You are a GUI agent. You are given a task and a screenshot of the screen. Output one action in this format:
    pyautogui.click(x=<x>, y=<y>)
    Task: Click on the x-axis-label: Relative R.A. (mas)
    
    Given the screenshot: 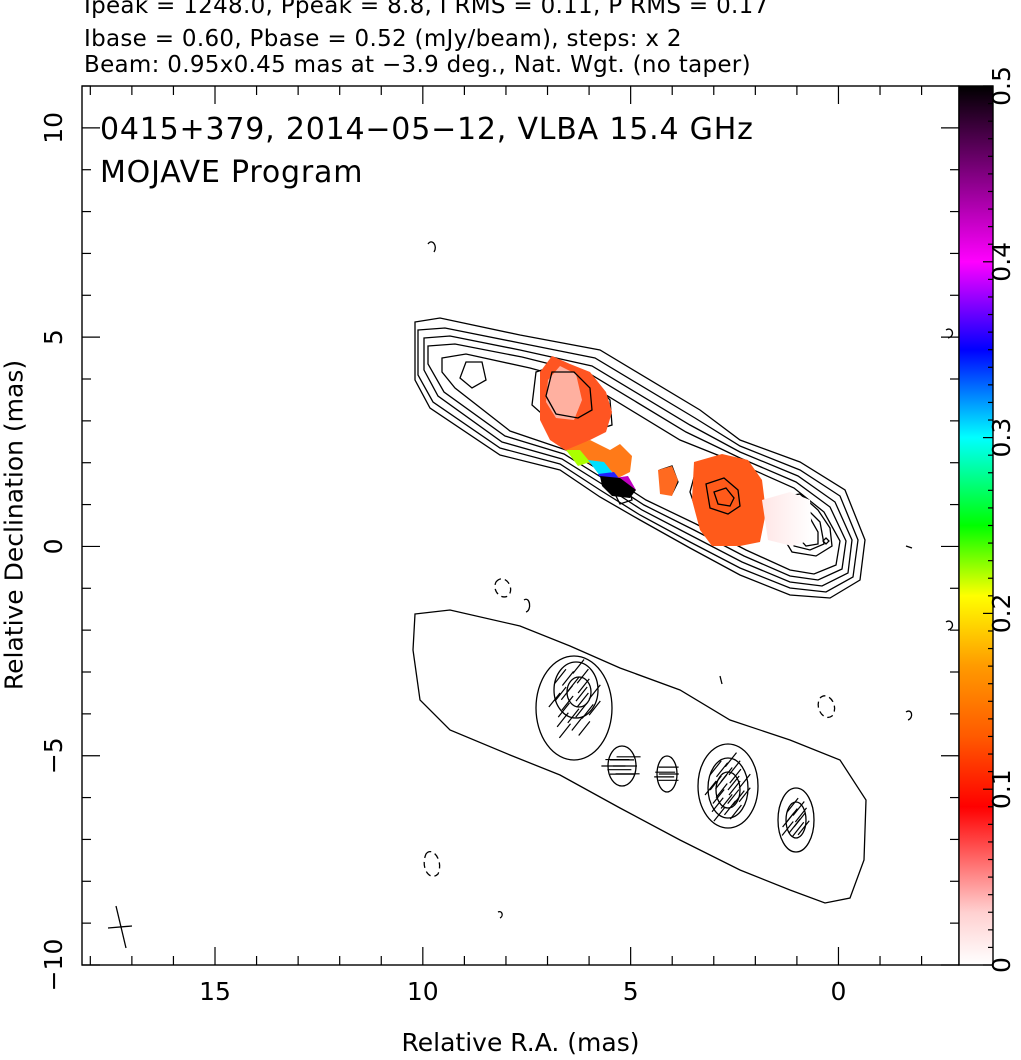 What is the action you would take?
    pyautogui.click(x=520, y=1042)
    